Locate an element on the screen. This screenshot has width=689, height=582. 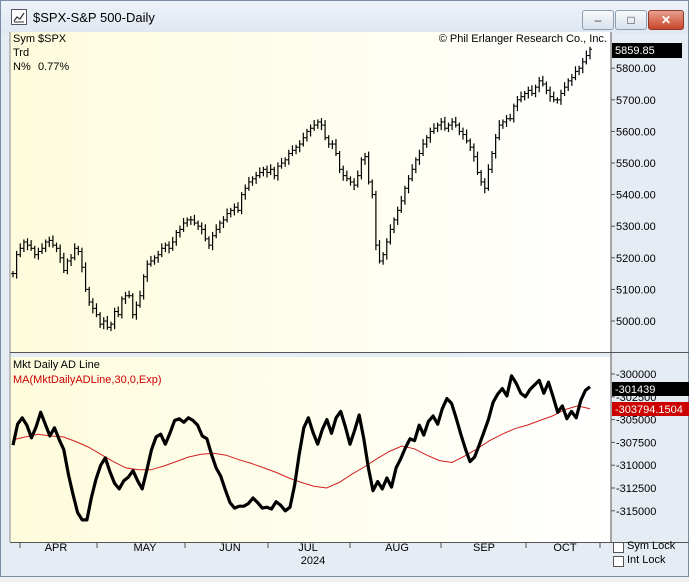
indicator-tick-label: -312500 is located at coordinates (636, 489).